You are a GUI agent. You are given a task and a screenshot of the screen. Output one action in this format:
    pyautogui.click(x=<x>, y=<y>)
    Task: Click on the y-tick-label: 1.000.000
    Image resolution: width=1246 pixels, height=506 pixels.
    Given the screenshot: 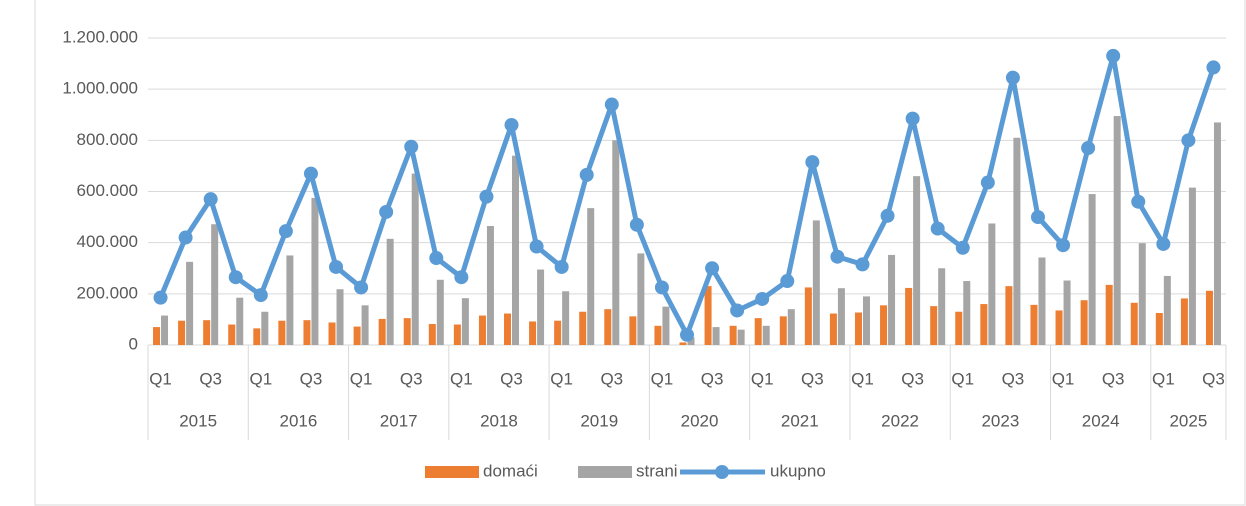 What is the action you would take?
    pyautogui.click(x=100, y=88)
    